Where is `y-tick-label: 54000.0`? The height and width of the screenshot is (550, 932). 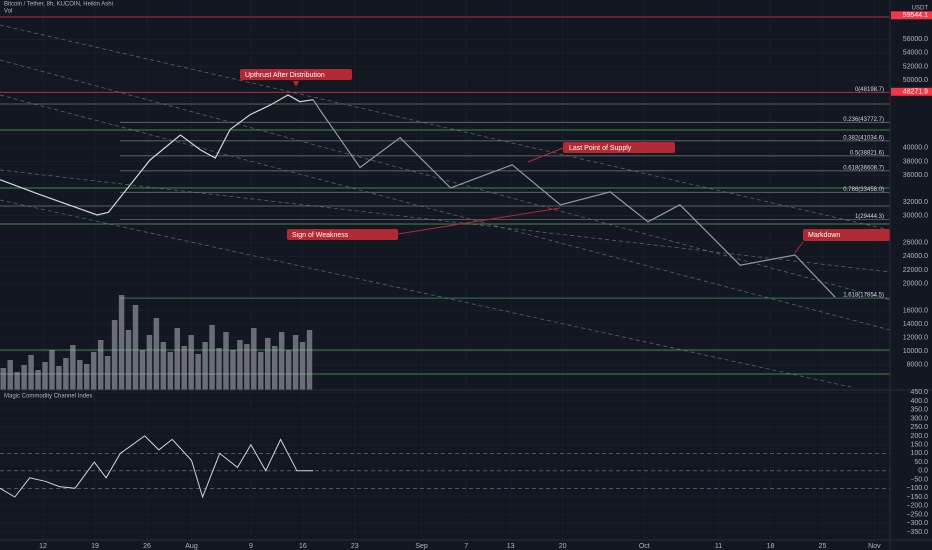 y-tick-label: 54000.0 is located at coordinates (915, 53).